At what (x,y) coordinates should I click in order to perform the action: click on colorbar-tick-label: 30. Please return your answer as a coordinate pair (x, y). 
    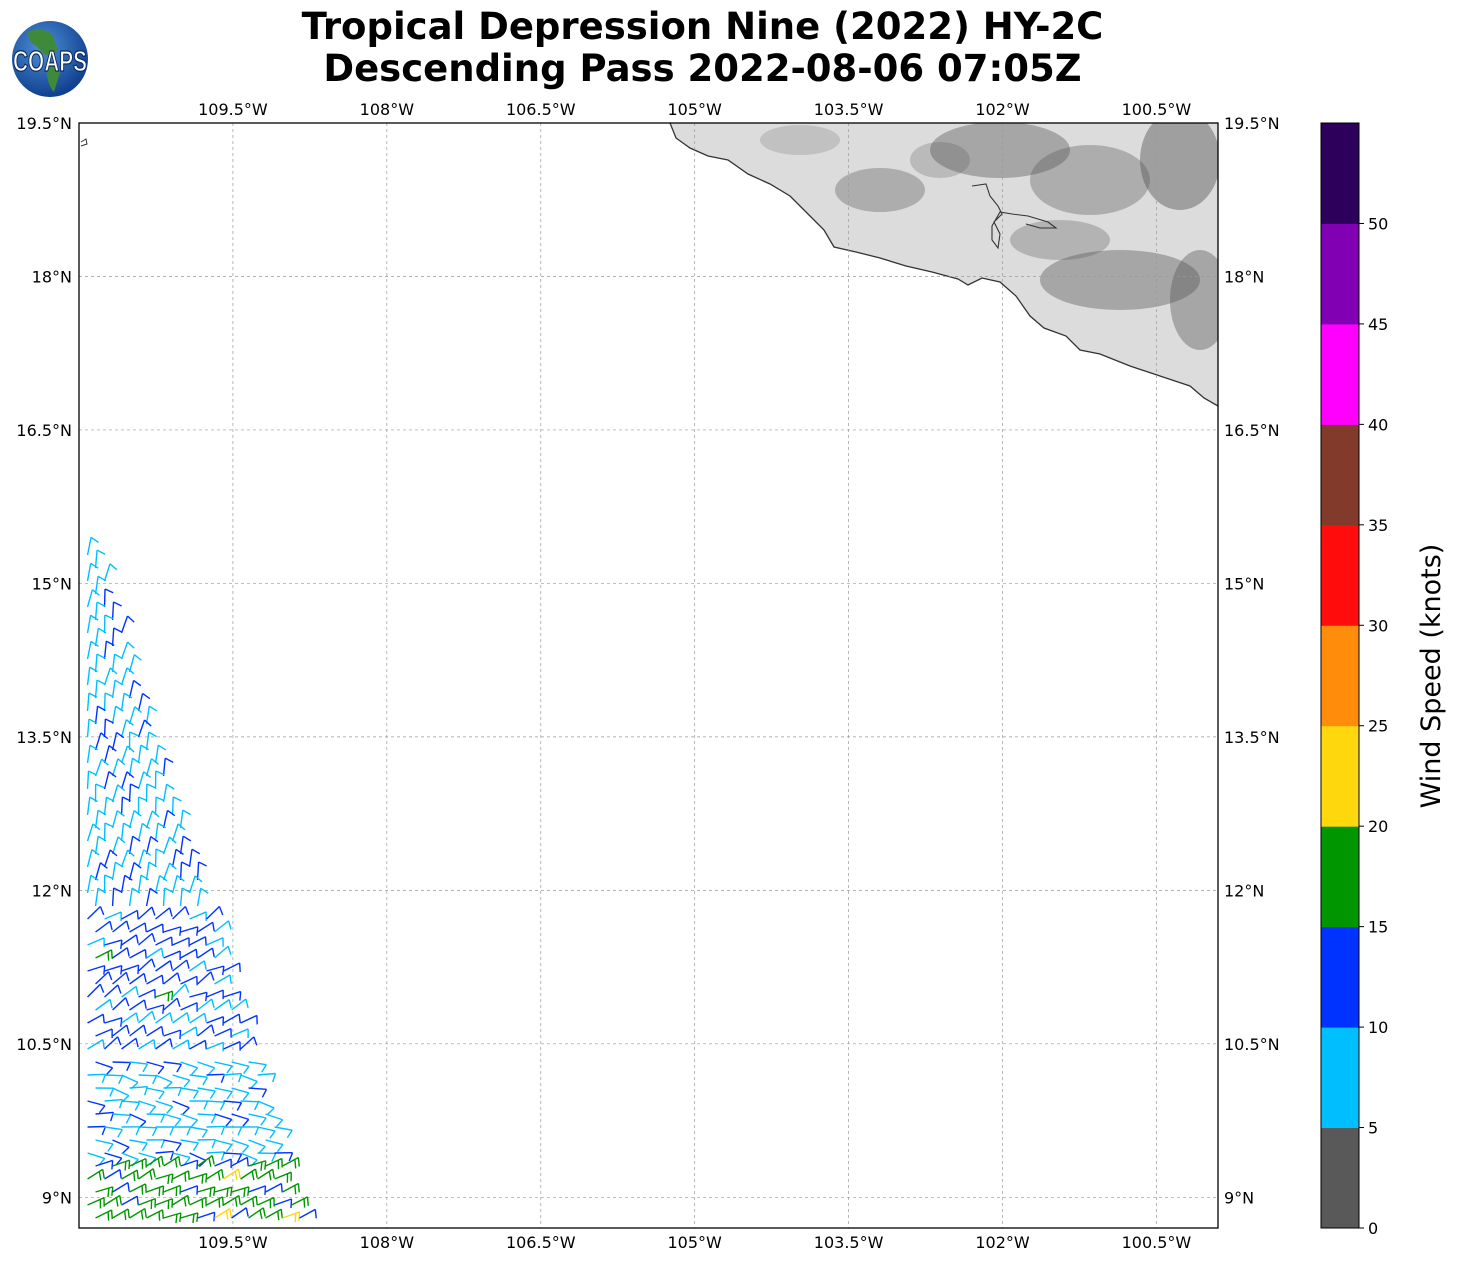
    Looking at the image, I should click on (1378, 625).